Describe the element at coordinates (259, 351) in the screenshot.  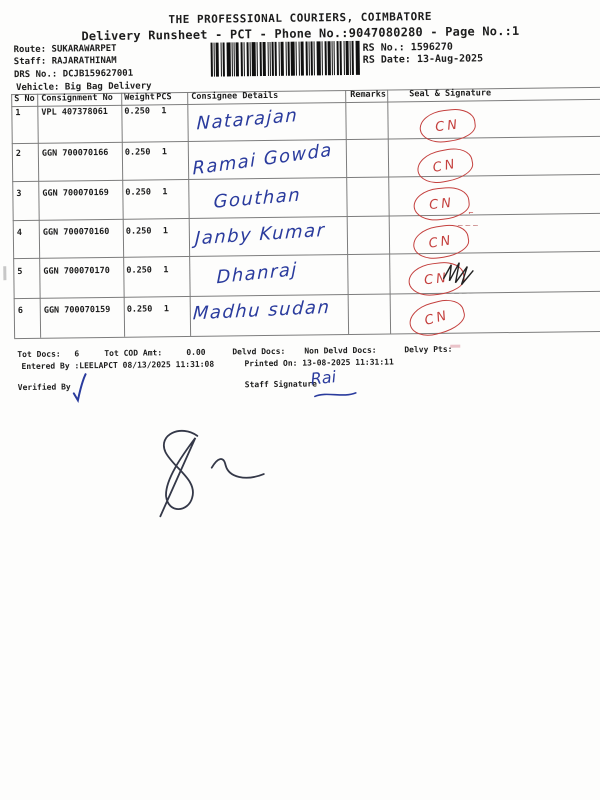
I see `delvd-docs-label: Delvd Docs:` at that location.